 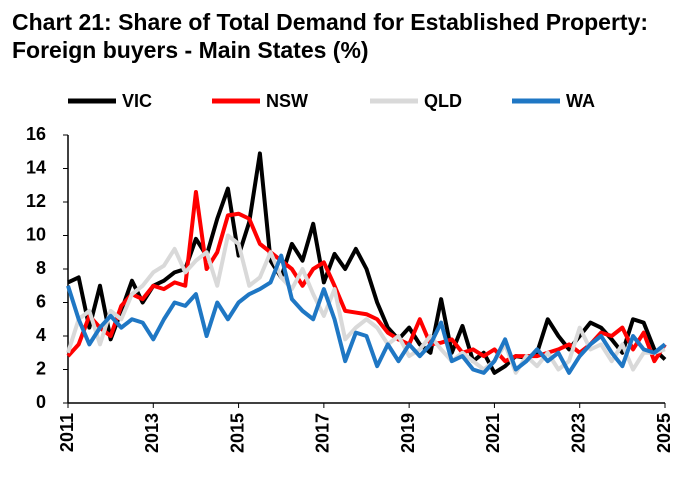 What do you see at coordinates (323, 433) in the screenshot?
I see `x-tick-label: 2017` at bounding box center [323, 433].